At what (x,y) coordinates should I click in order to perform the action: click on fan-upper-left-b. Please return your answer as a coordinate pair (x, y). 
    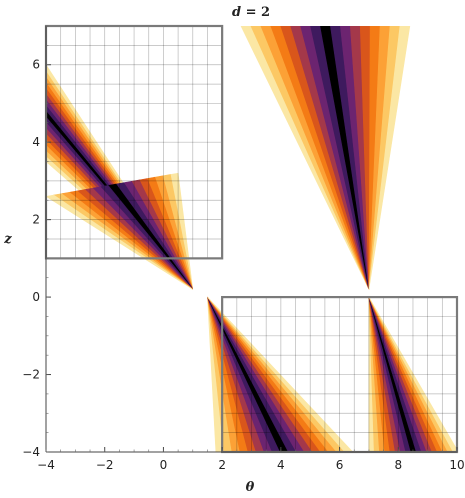
    Looking at the image, I should click on (120, 231).